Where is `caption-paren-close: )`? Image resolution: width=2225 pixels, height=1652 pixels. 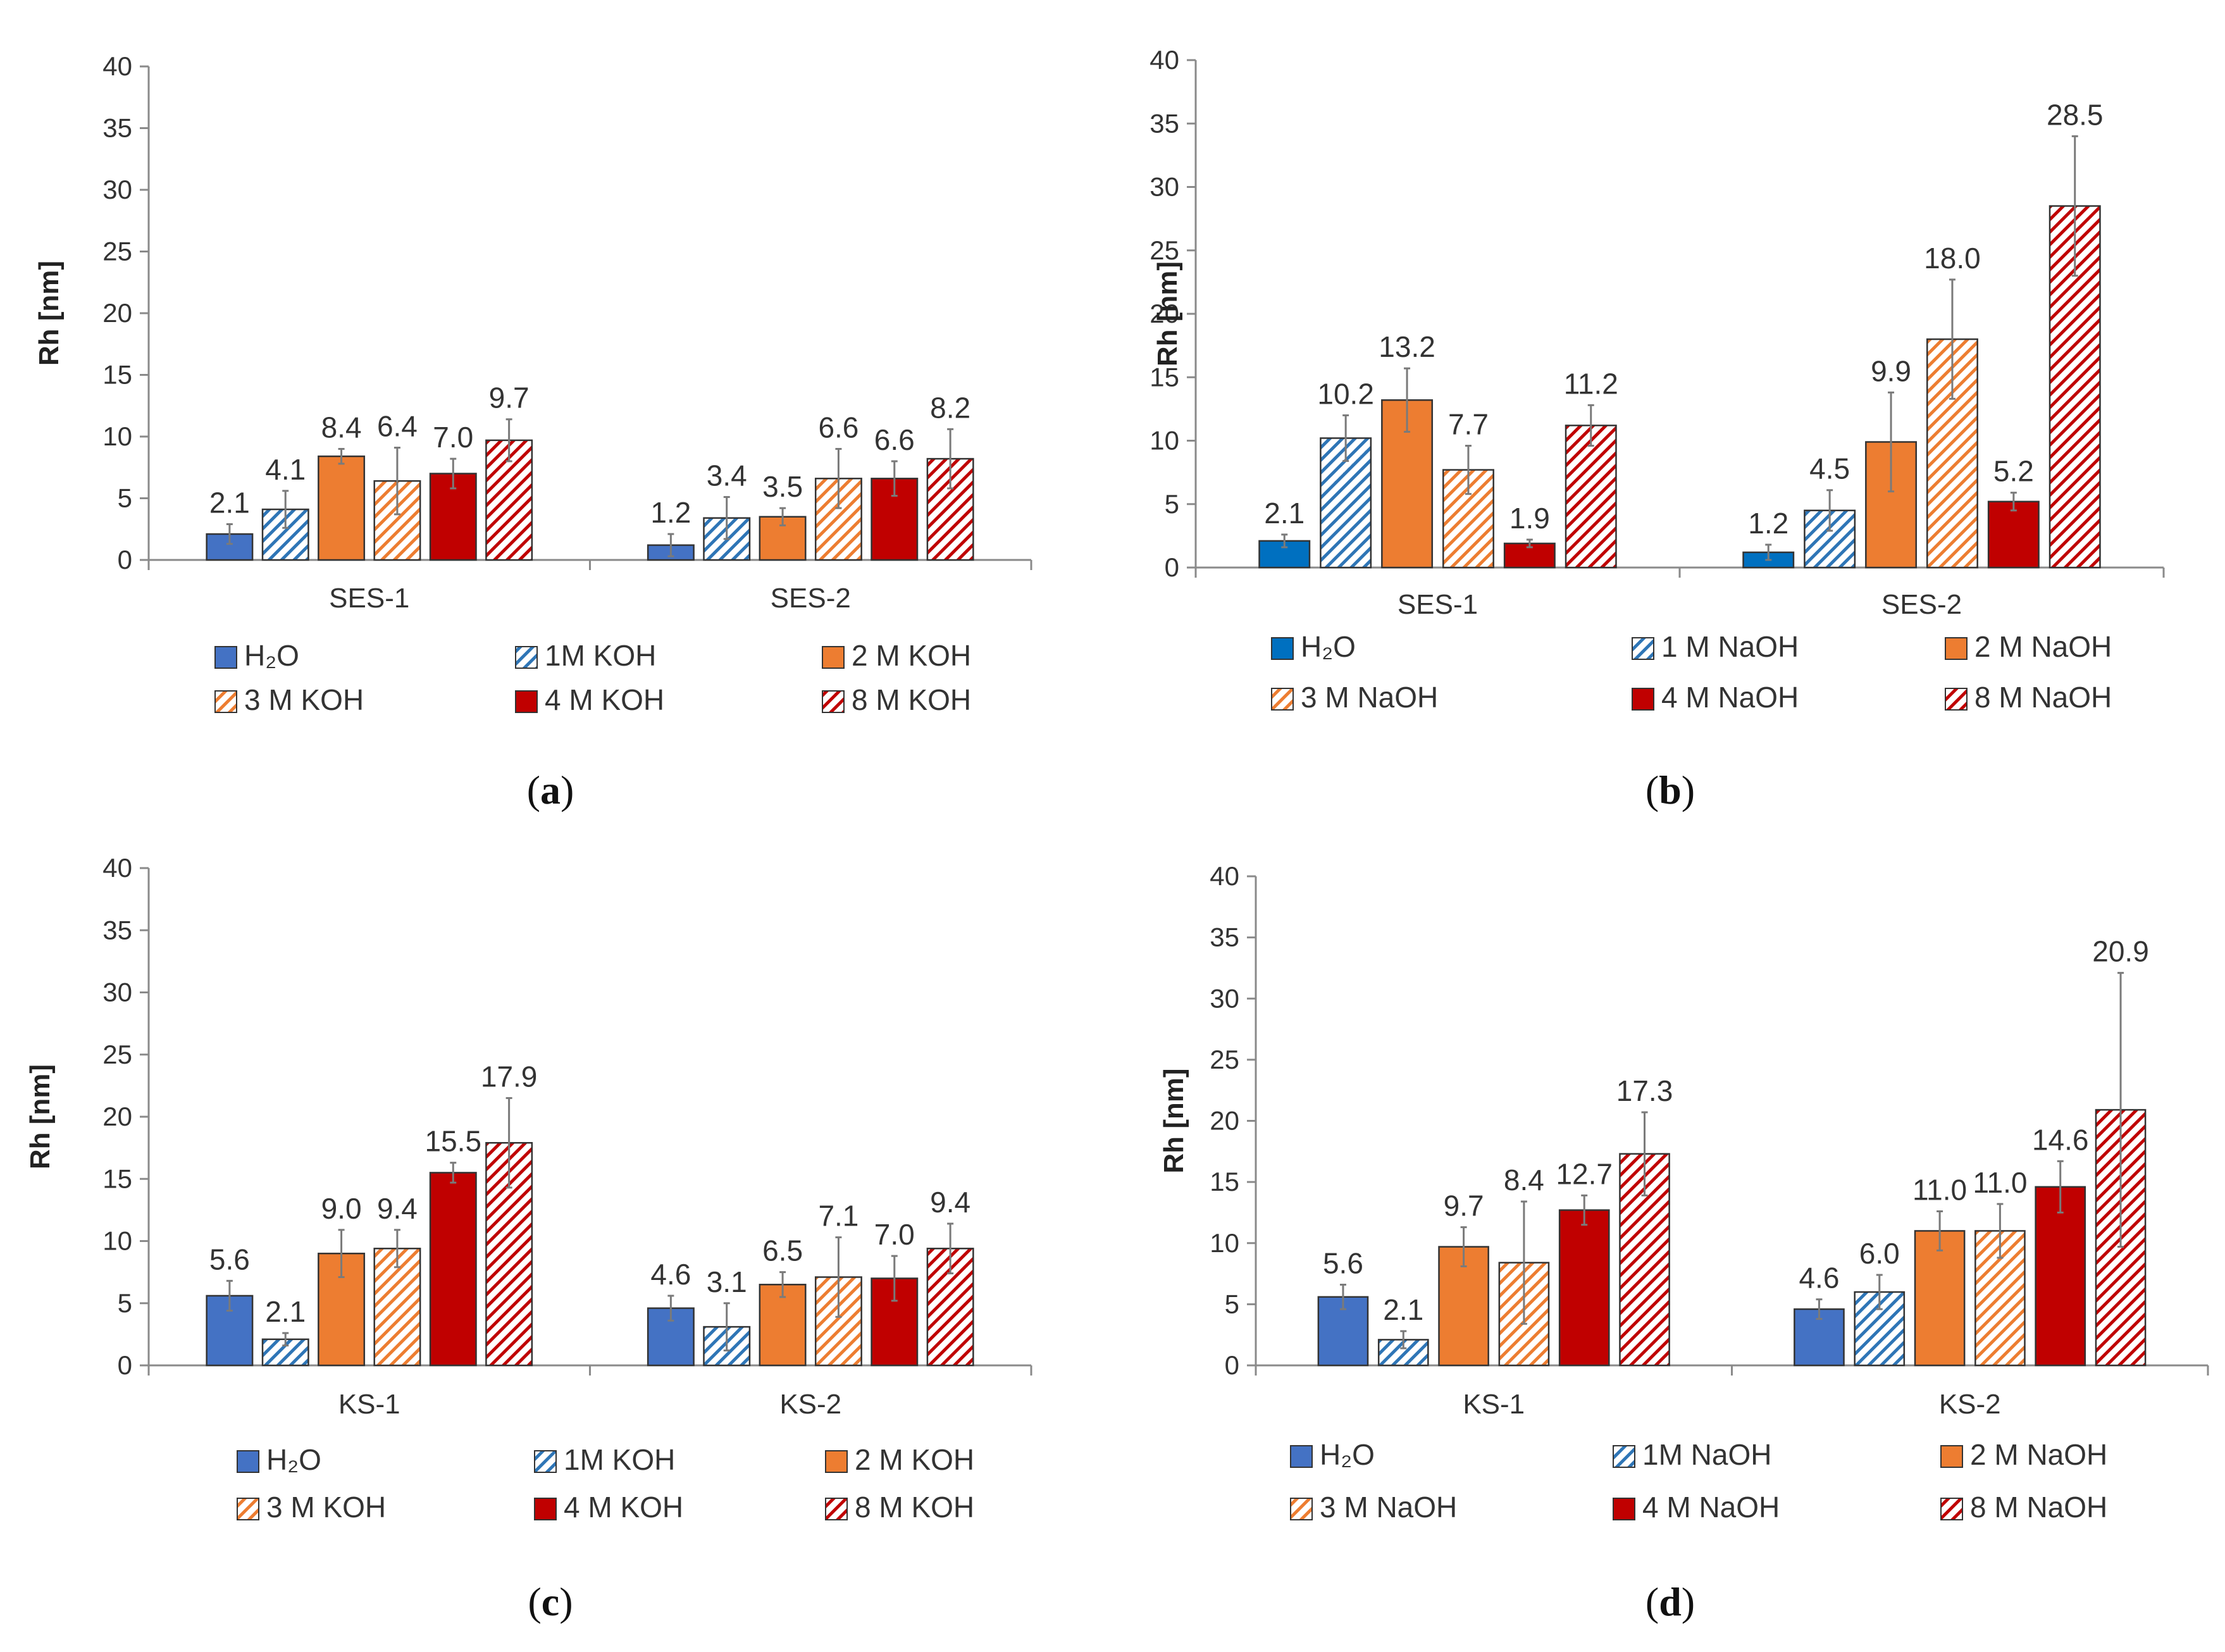
caption-paren-close: ) is located at coordinates (1688, 789).